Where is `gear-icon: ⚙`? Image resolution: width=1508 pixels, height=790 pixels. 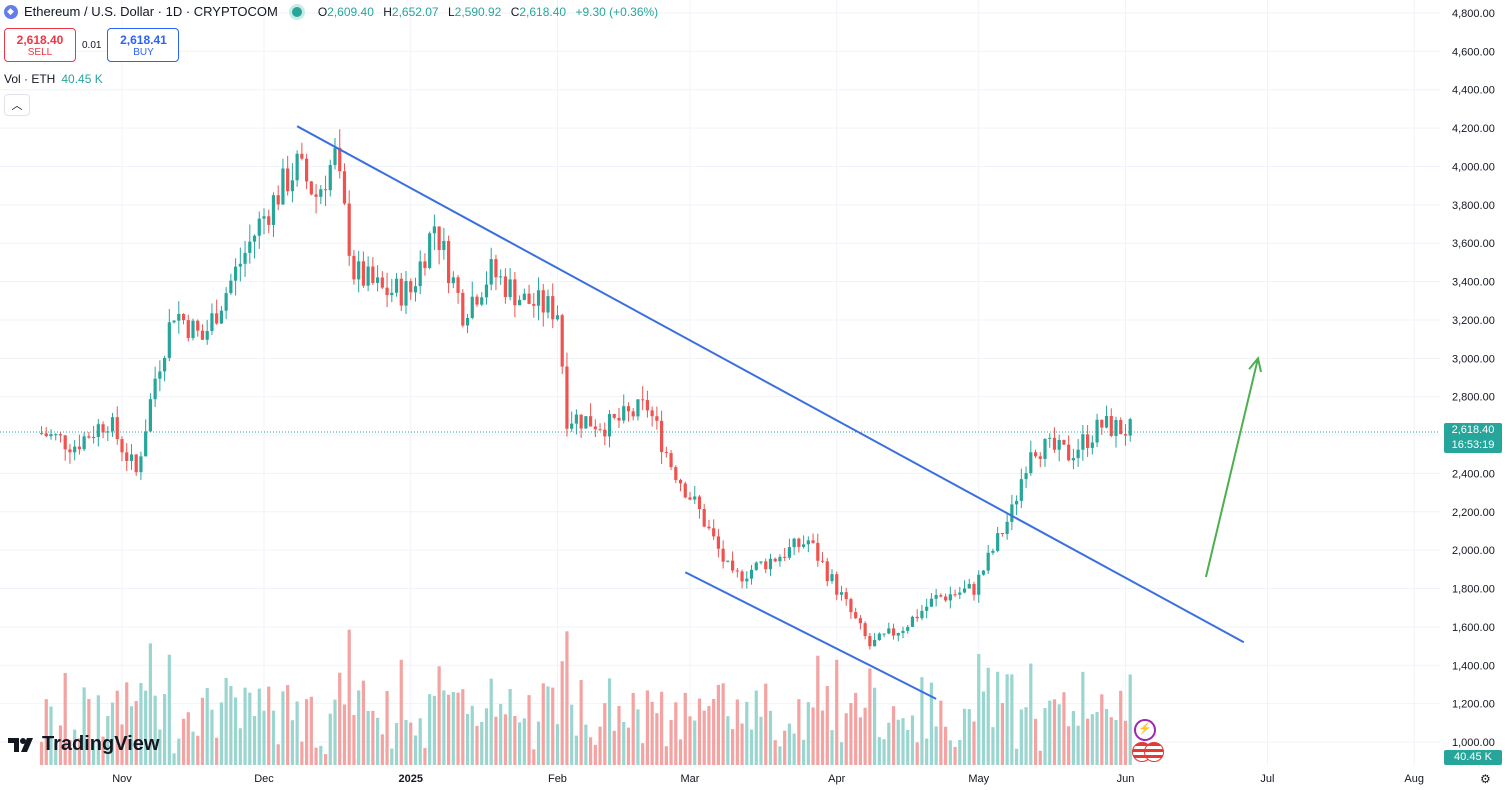 gear-icon: ⚙ is located at coordinates (1485, 779).